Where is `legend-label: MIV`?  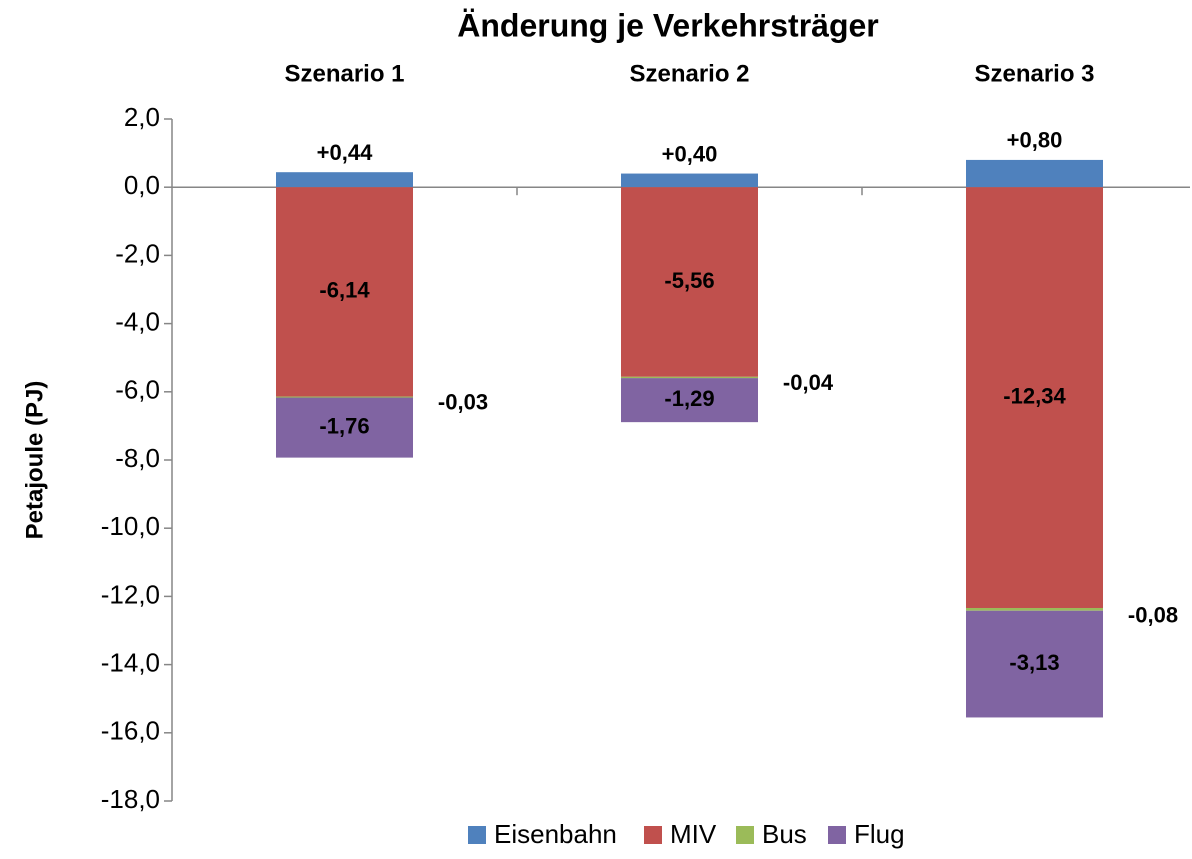
legend-label: MIV is located at coordinates (693, 834).